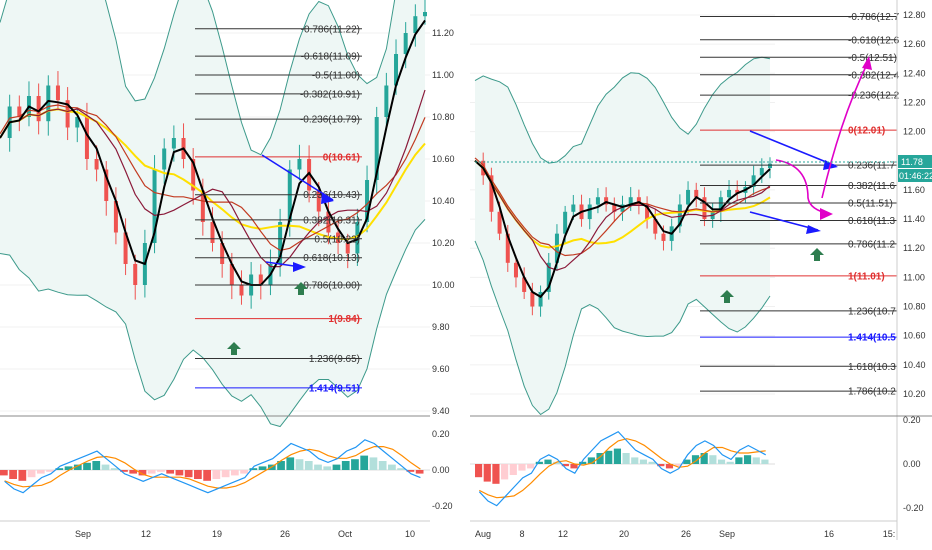  Describe the element at coordinates (330, 94) in the screenshot. I see `left-fib-label: -0.382(10.91)` at that location.